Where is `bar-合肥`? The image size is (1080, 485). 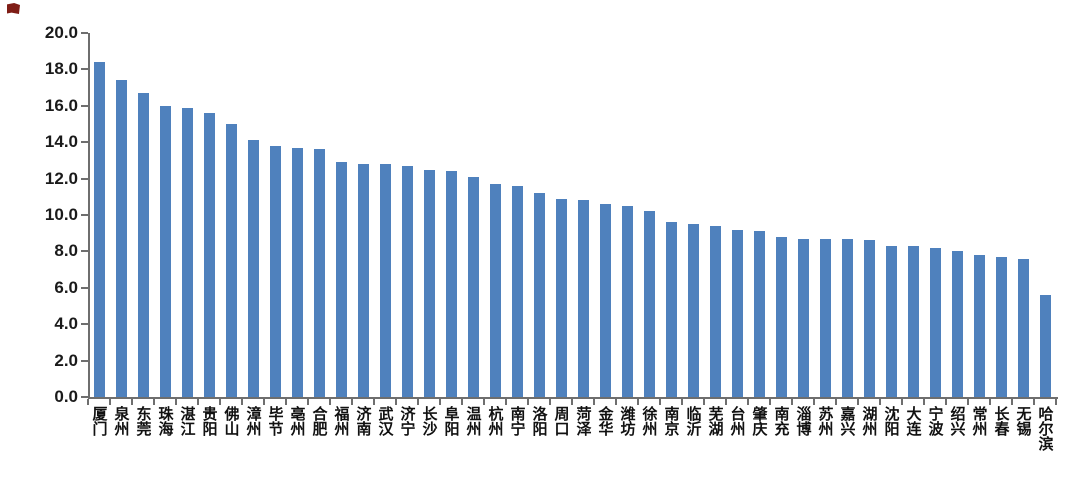
bar-合肥 is located at coordinates (319, 273).